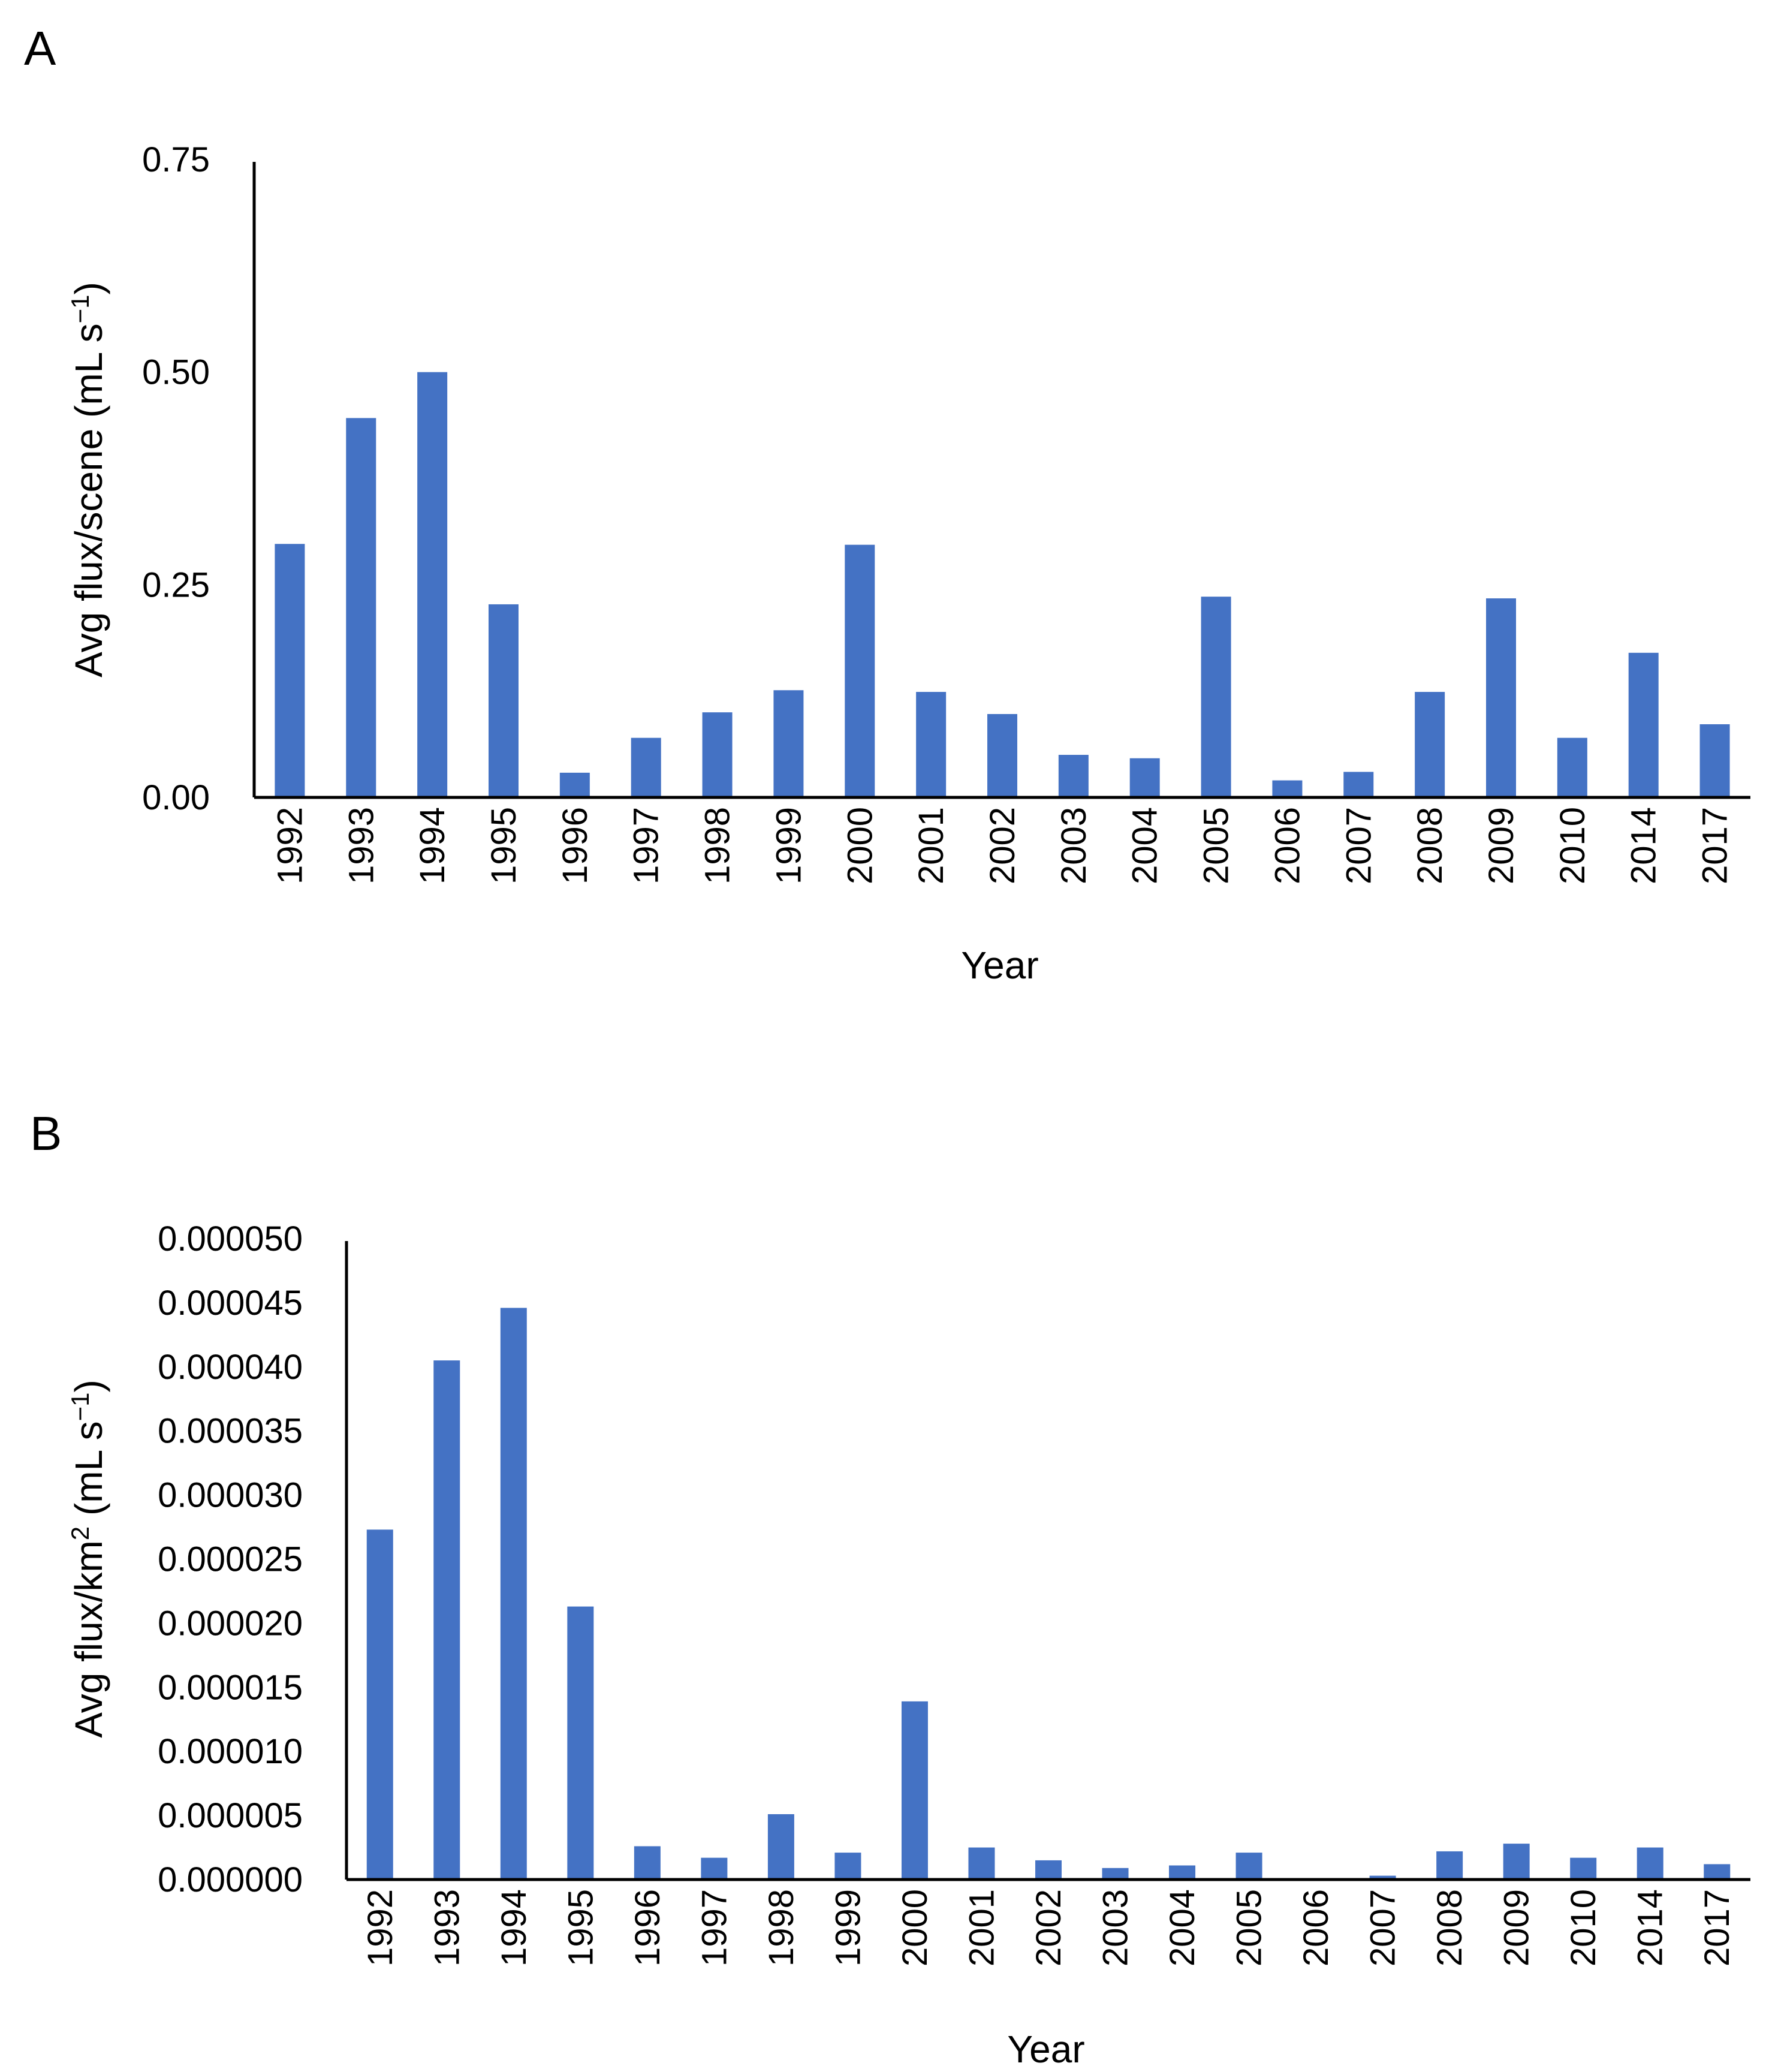  Describe the element at coordinates (1287, 845) in the screenshot. I see `panel-a-x-tick-label: 2006` at that location.